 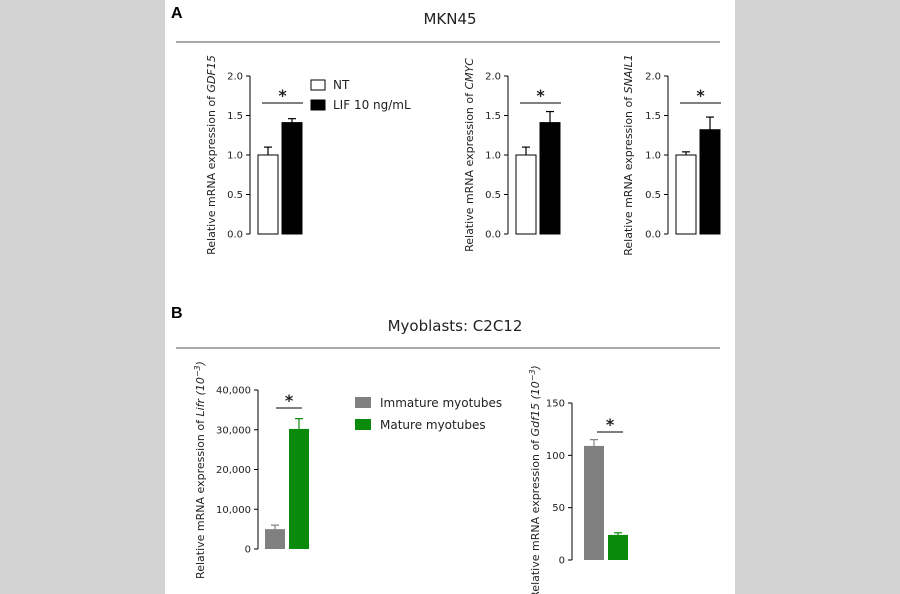 What do you see at coordinates (233, 391) in the screenshot?
I see `y-tick-label: 40,000` at bounding box center [233, 391].